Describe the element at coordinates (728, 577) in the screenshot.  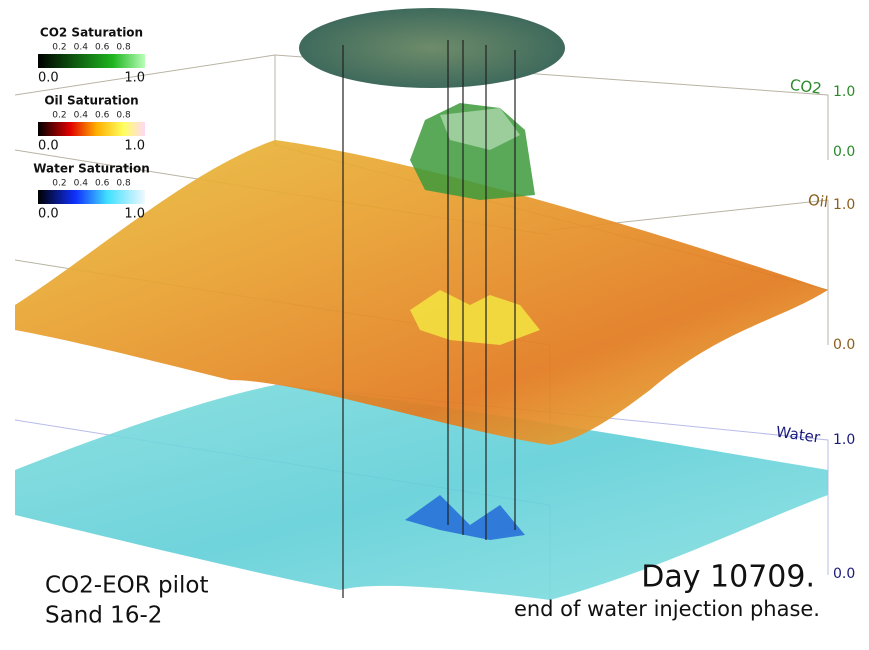
I see `caption-day: Day 10709.` at that location.